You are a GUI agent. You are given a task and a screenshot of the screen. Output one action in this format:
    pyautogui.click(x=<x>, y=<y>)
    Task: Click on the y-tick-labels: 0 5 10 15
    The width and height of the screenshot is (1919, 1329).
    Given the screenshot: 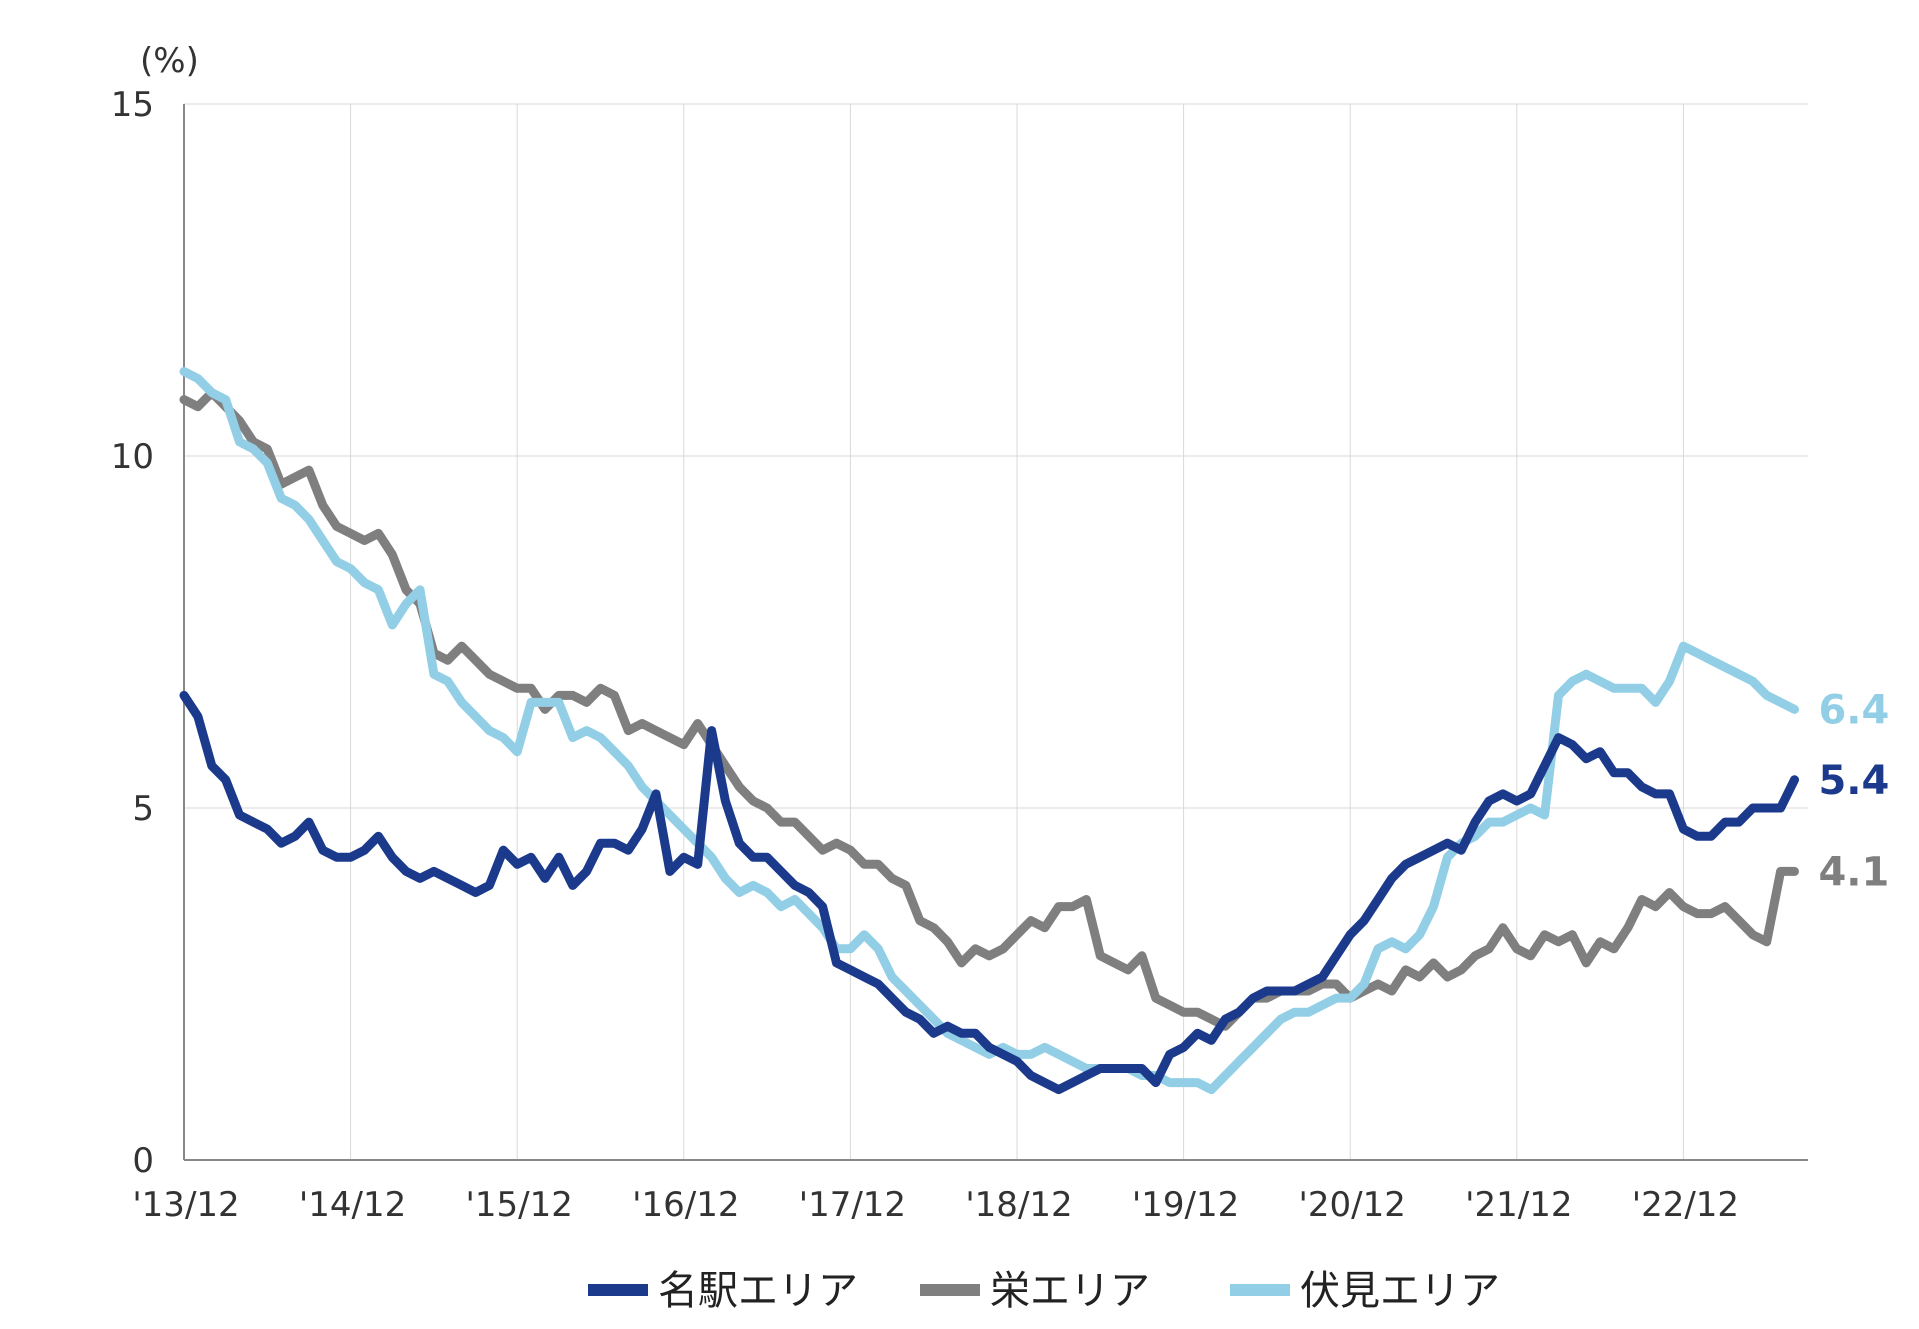 What is the action you would take?
    pyautogui.click(x=132, y=633)
    